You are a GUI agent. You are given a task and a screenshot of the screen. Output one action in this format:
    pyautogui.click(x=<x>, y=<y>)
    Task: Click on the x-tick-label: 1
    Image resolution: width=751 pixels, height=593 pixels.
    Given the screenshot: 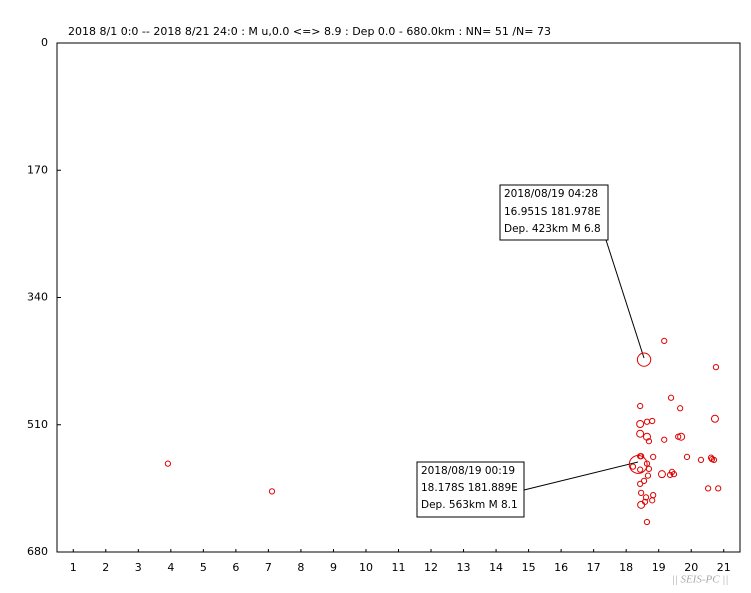 What is the action you would take?
    pyautogui.click(x=73, y=567)
    